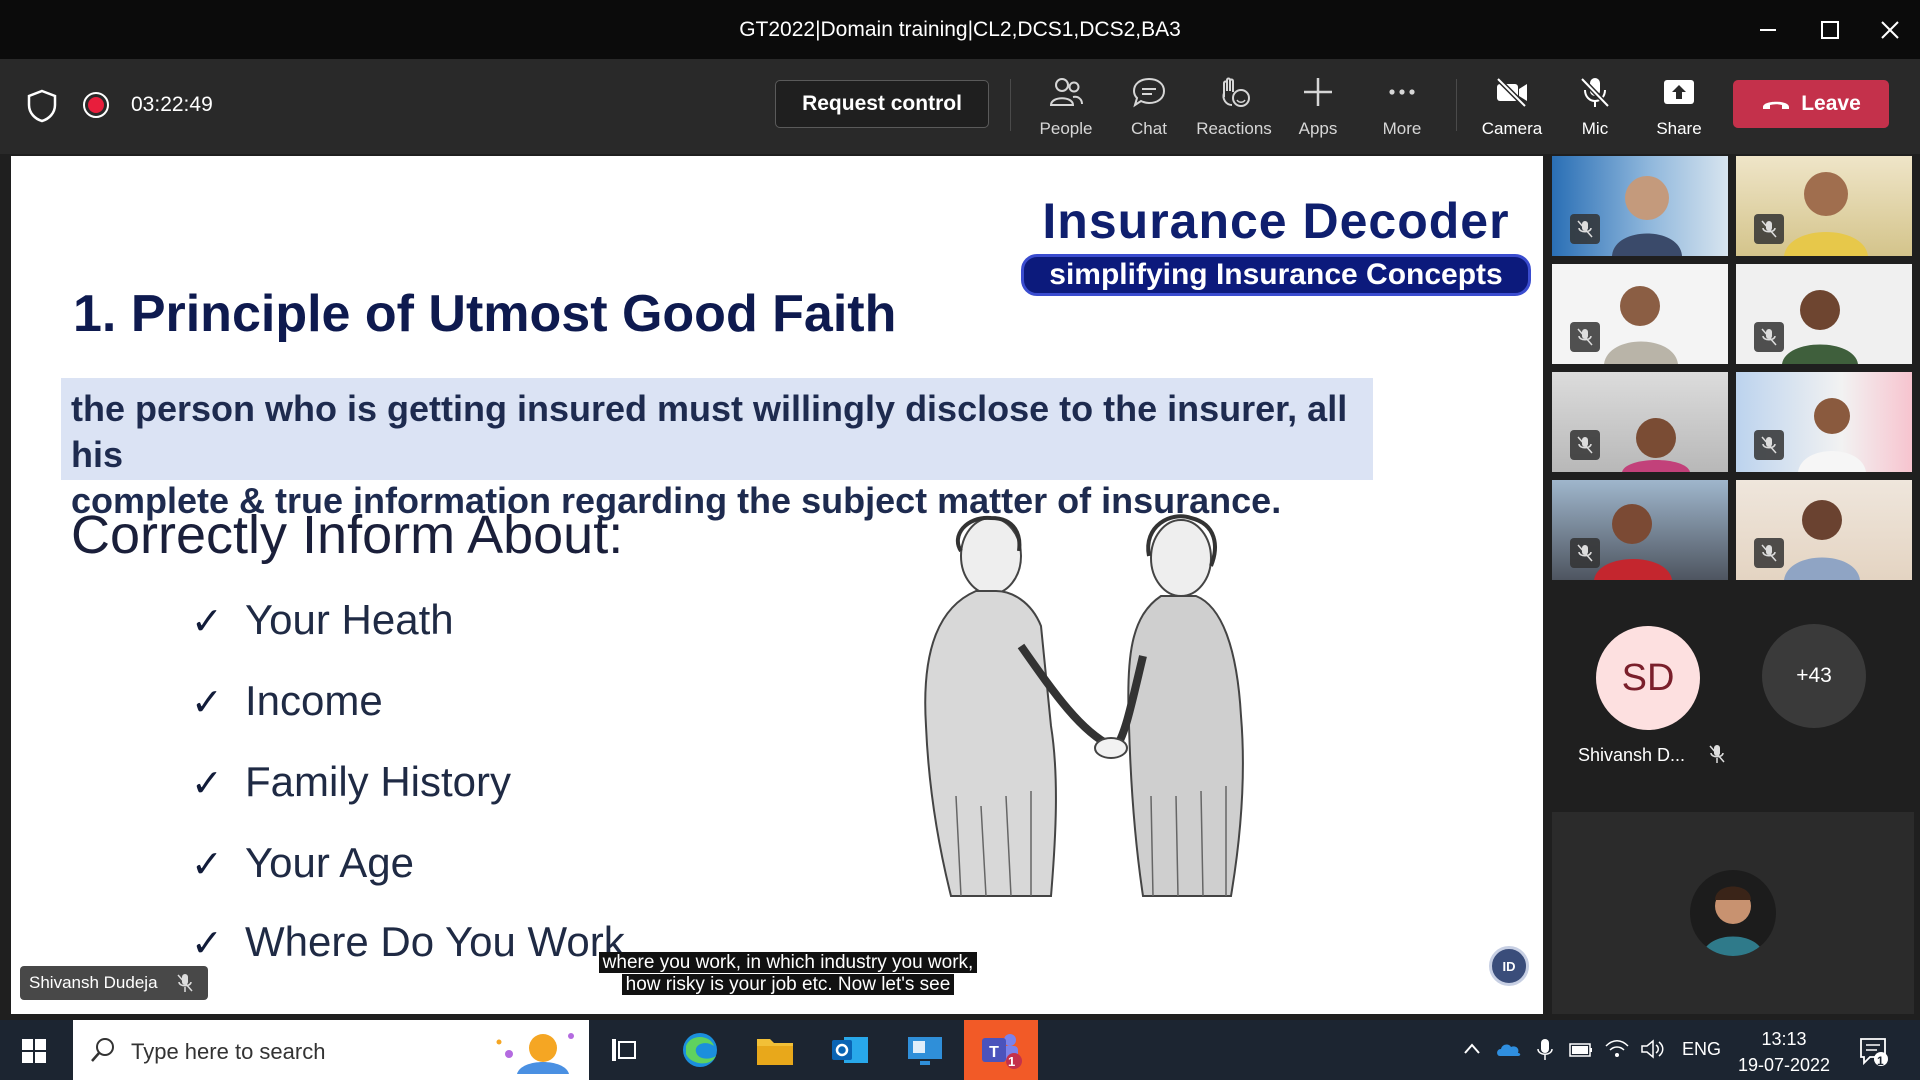 The image size is (1920, 1080). What do you see at coordinates (1679, 128) in the screenshot?
I see `share-label: Share` at bounding box center [1679, 128].